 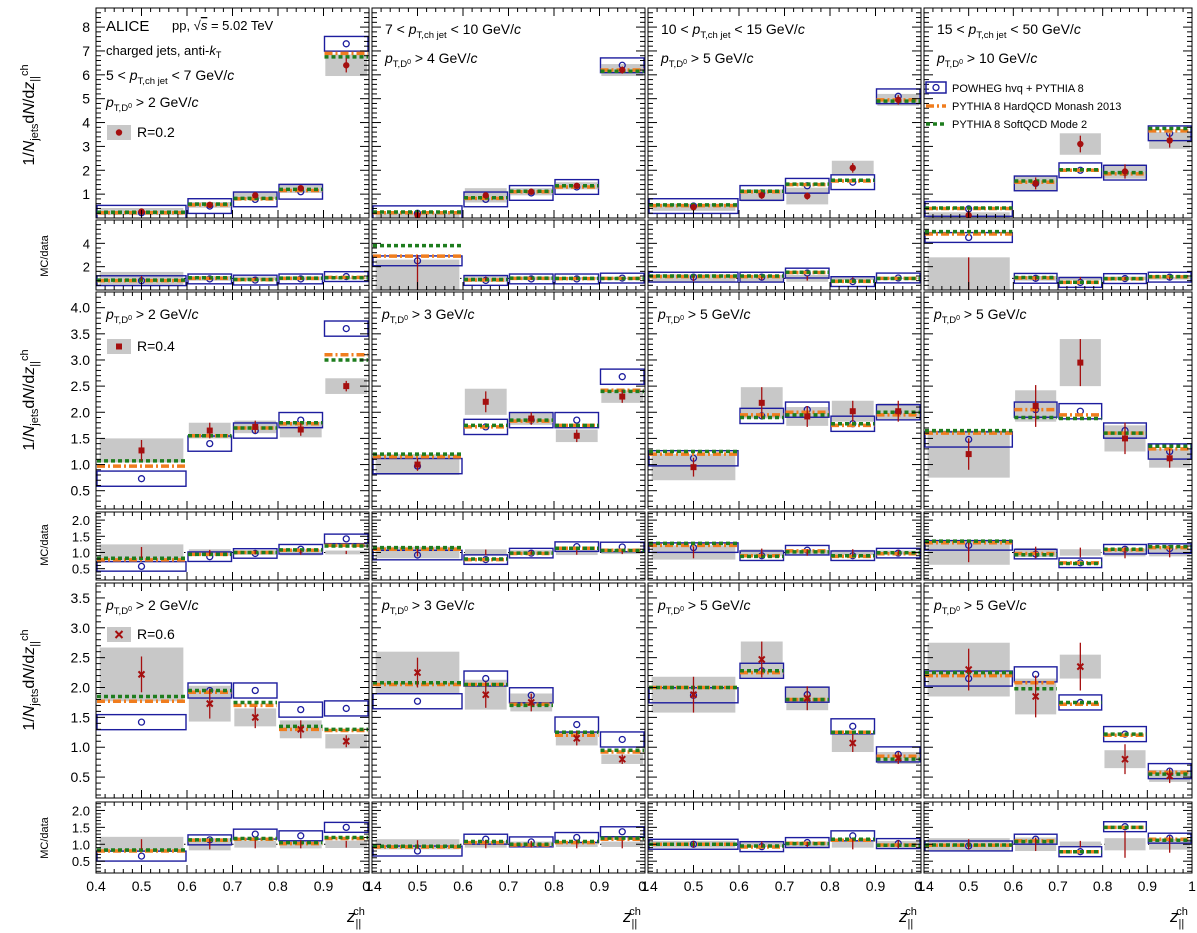 I want to click on y-tick-label: 2.0, so click(x=81, y=688).